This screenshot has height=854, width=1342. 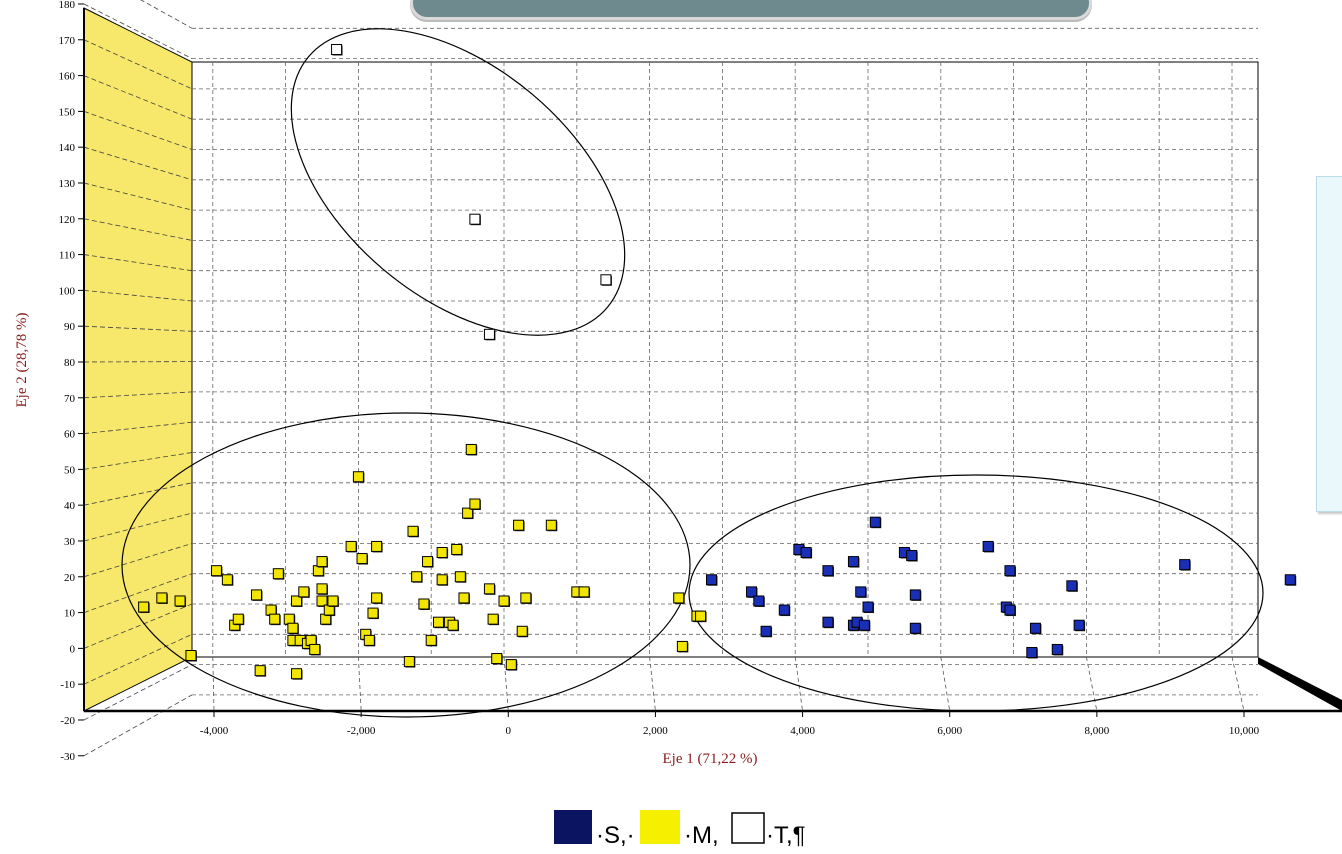 What do you see at coordinates (949, 731) in the screenshot?
I see `x-tick-label: 6,000` at bounding box center [949, 731].